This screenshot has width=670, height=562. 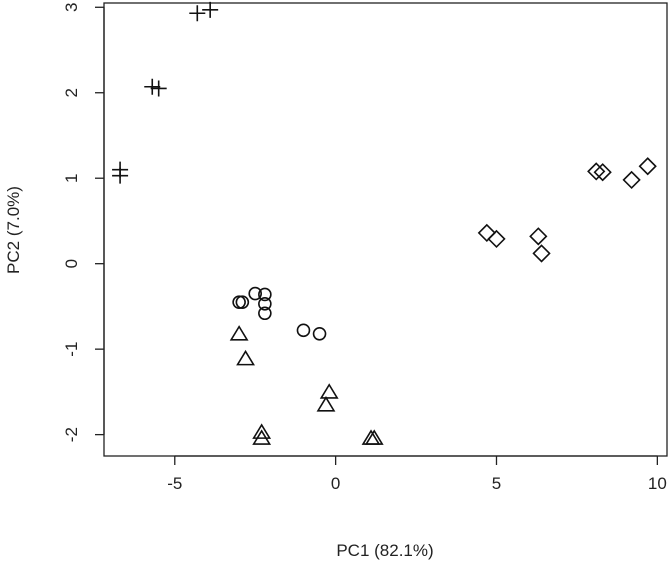 What do you see at coordinates (71, 434) in the screenshot?
I see `y-tick-label: -2` at bounding box center [71, 434].